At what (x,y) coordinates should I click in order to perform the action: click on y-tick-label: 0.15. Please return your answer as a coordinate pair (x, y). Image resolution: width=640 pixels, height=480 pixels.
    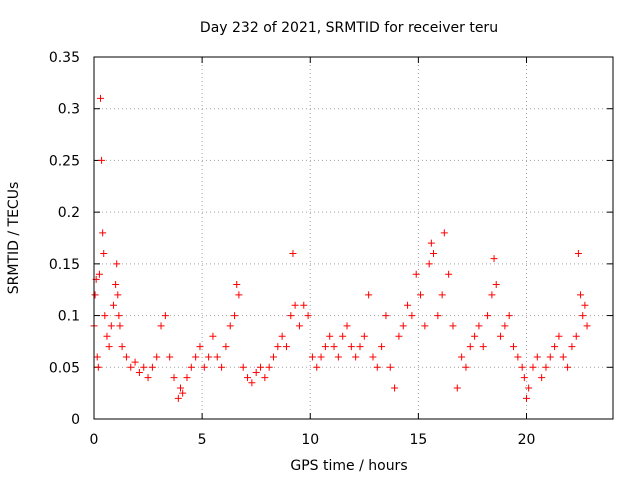
    Looking at the image, I should click on (64, 265).